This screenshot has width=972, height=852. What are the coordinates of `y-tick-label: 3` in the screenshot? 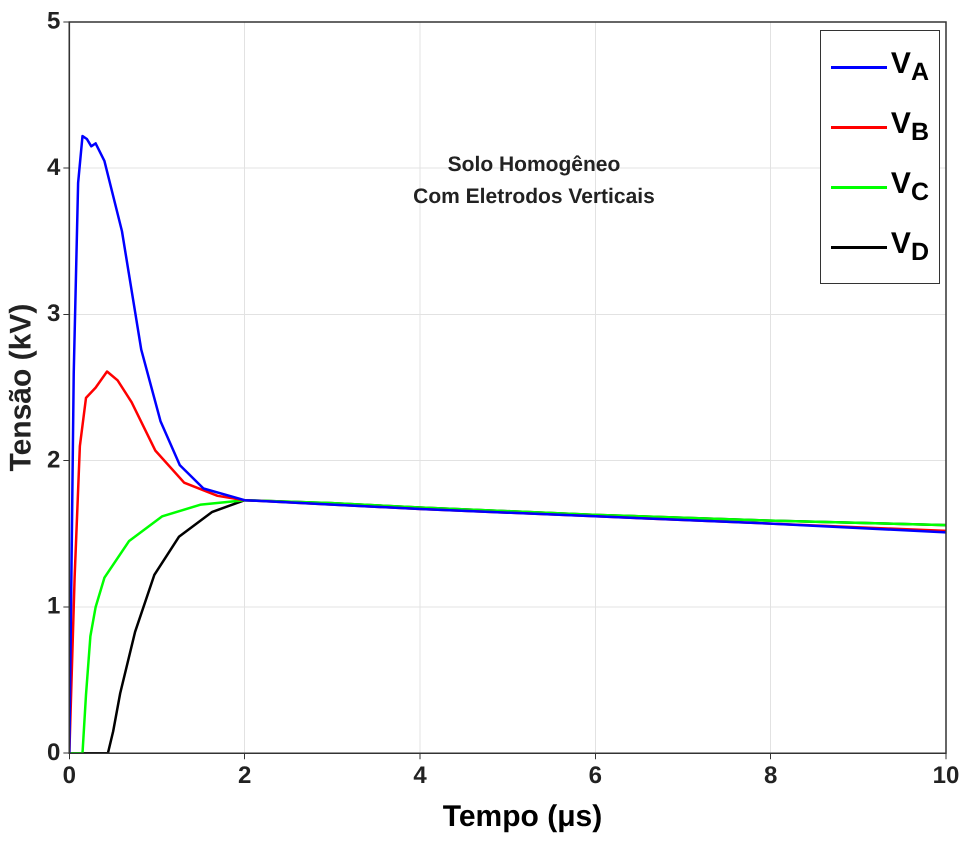 It's located at (53, 314).